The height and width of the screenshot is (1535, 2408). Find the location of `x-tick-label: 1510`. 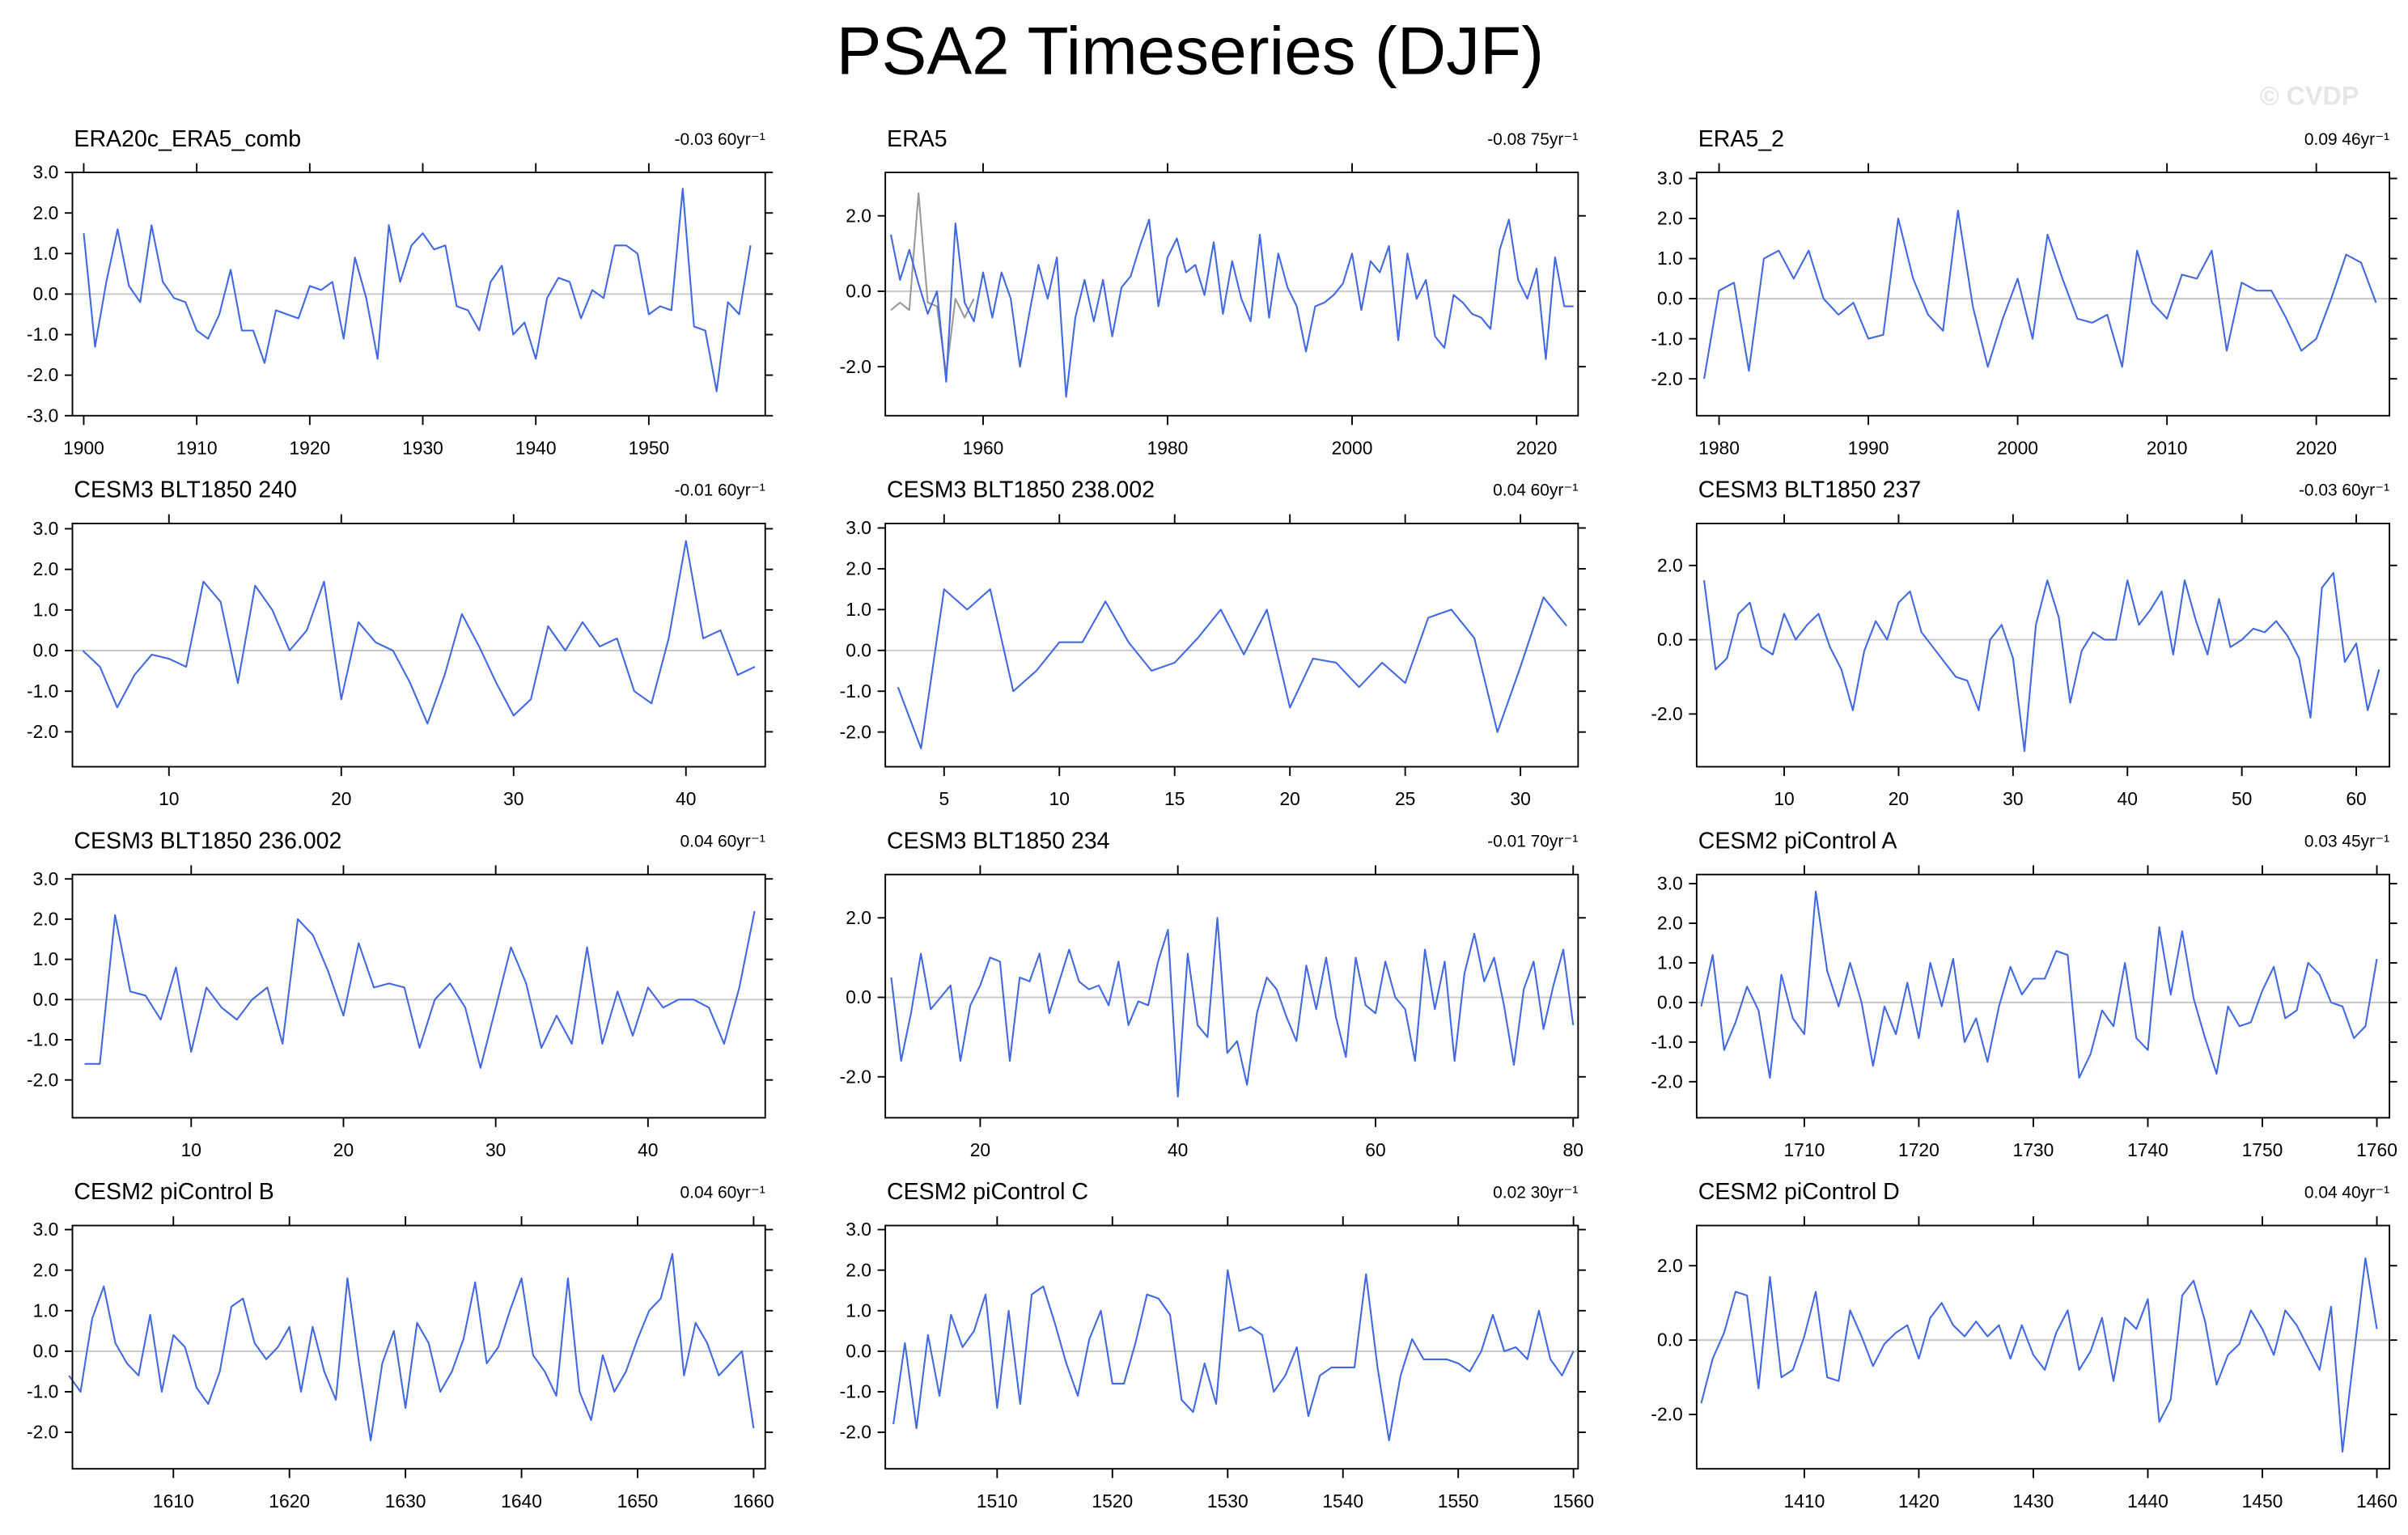

x-tick-label: 1510 is located at coordinates (997, 1501).